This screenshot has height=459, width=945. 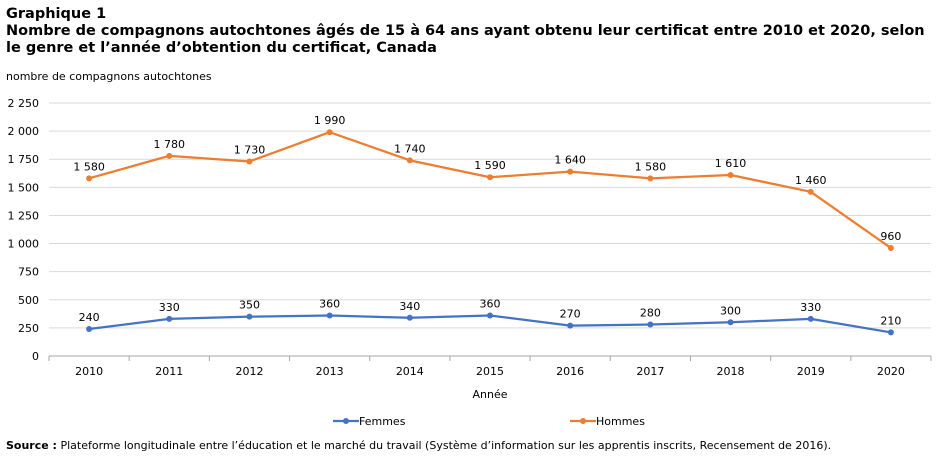 I want to click on axes, so click(x=490, y=358).